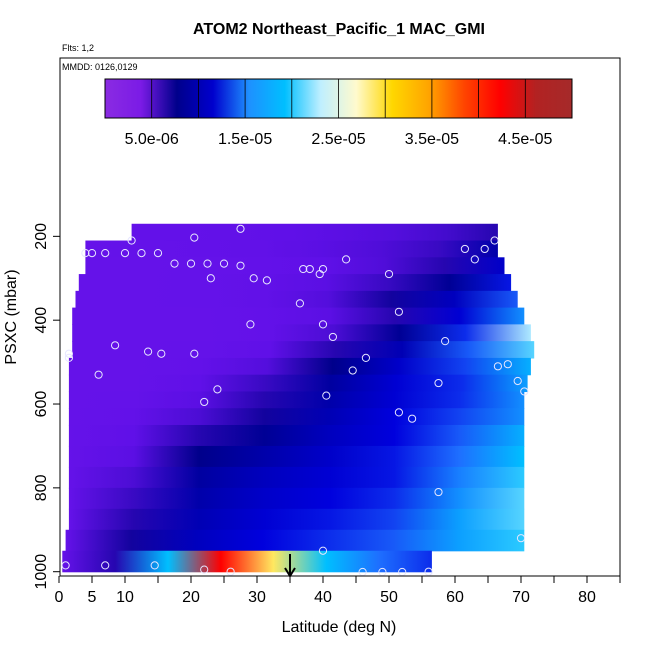 Image resolution: width=650 pixels, height=655 pixels. What do you see at coordinates (191, 597) in the screenshot?
I see `x-tick-label: 20` at bounding box center [191, 597].